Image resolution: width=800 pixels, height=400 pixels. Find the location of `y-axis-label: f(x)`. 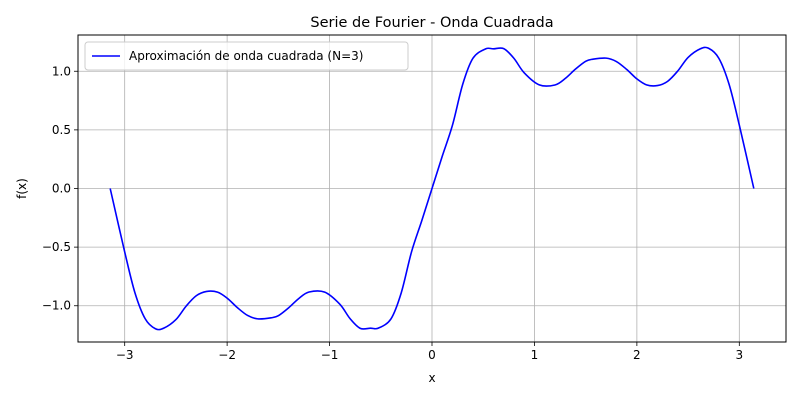

y-axis-label: f(x) is located at coordinates (22, 188).